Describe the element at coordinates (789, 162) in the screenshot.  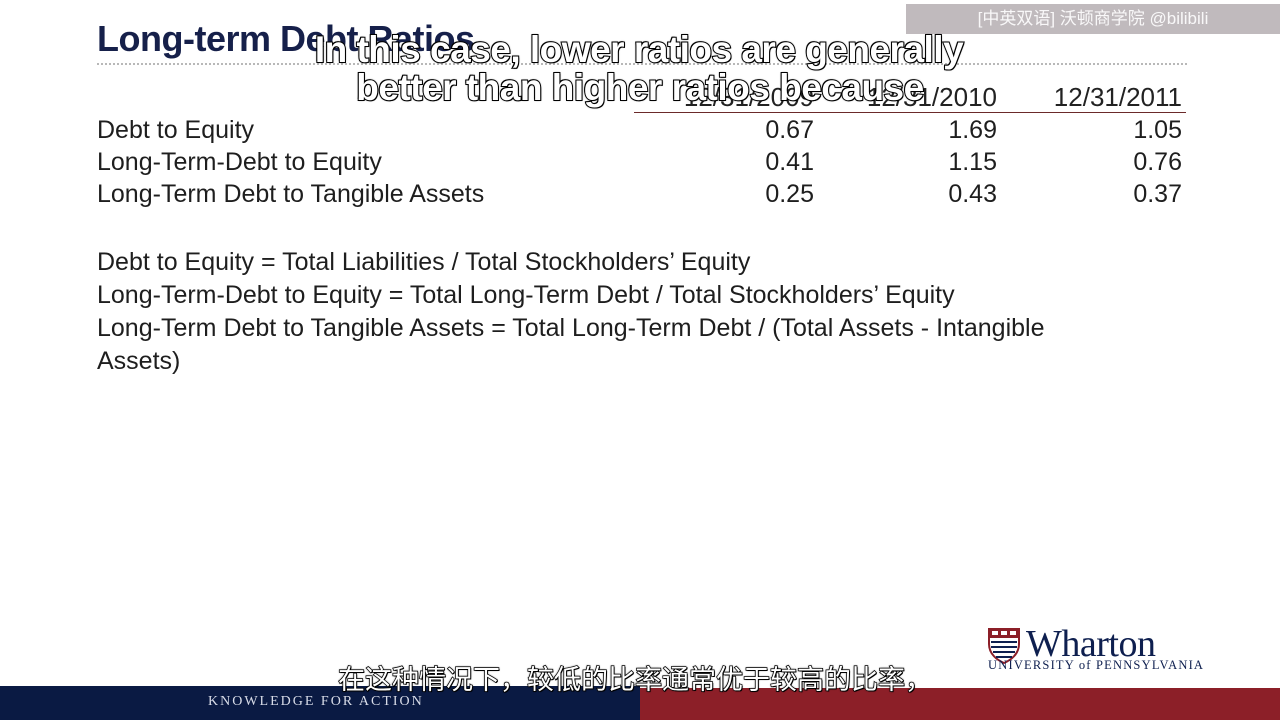
I see `table-cell: 0.41` at that location.